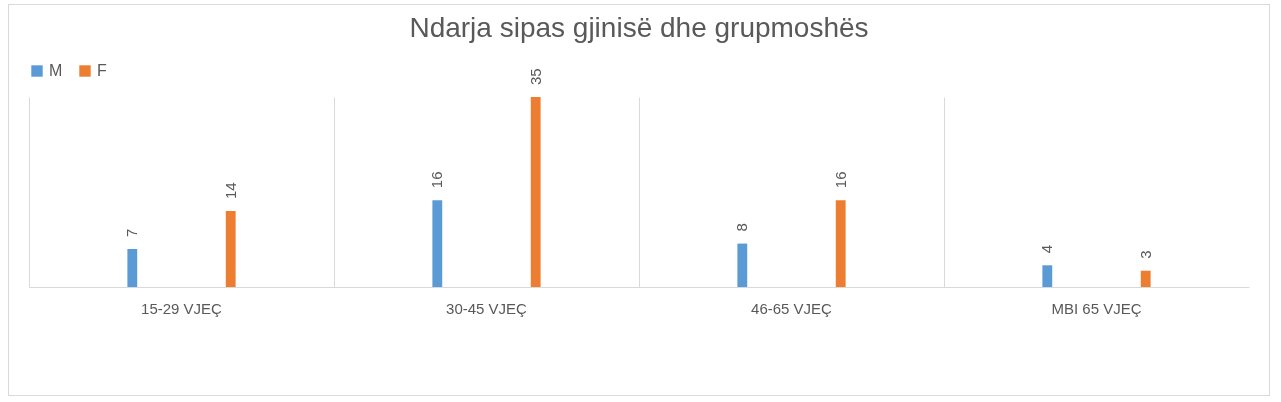 The height and width of the screenshot is (402, 1281). Describe the element at coordinates (102, 70) in the screenshot. I see `legend-label: F` at that location.